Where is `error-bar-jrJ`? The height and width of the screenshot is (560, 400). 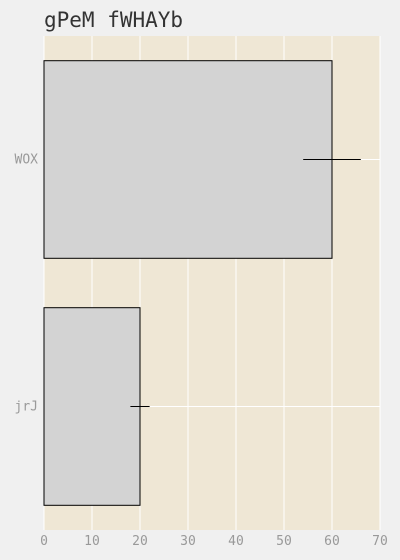 error-bar-jrJ is located at coordinates (140, 406).